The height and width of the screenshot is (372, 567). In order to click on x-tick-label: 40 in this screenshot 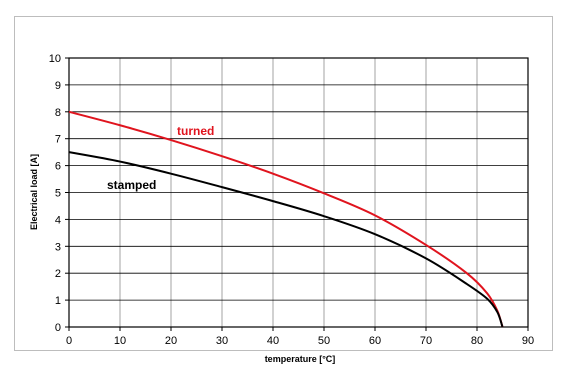, I will do `click(273, 341)`.